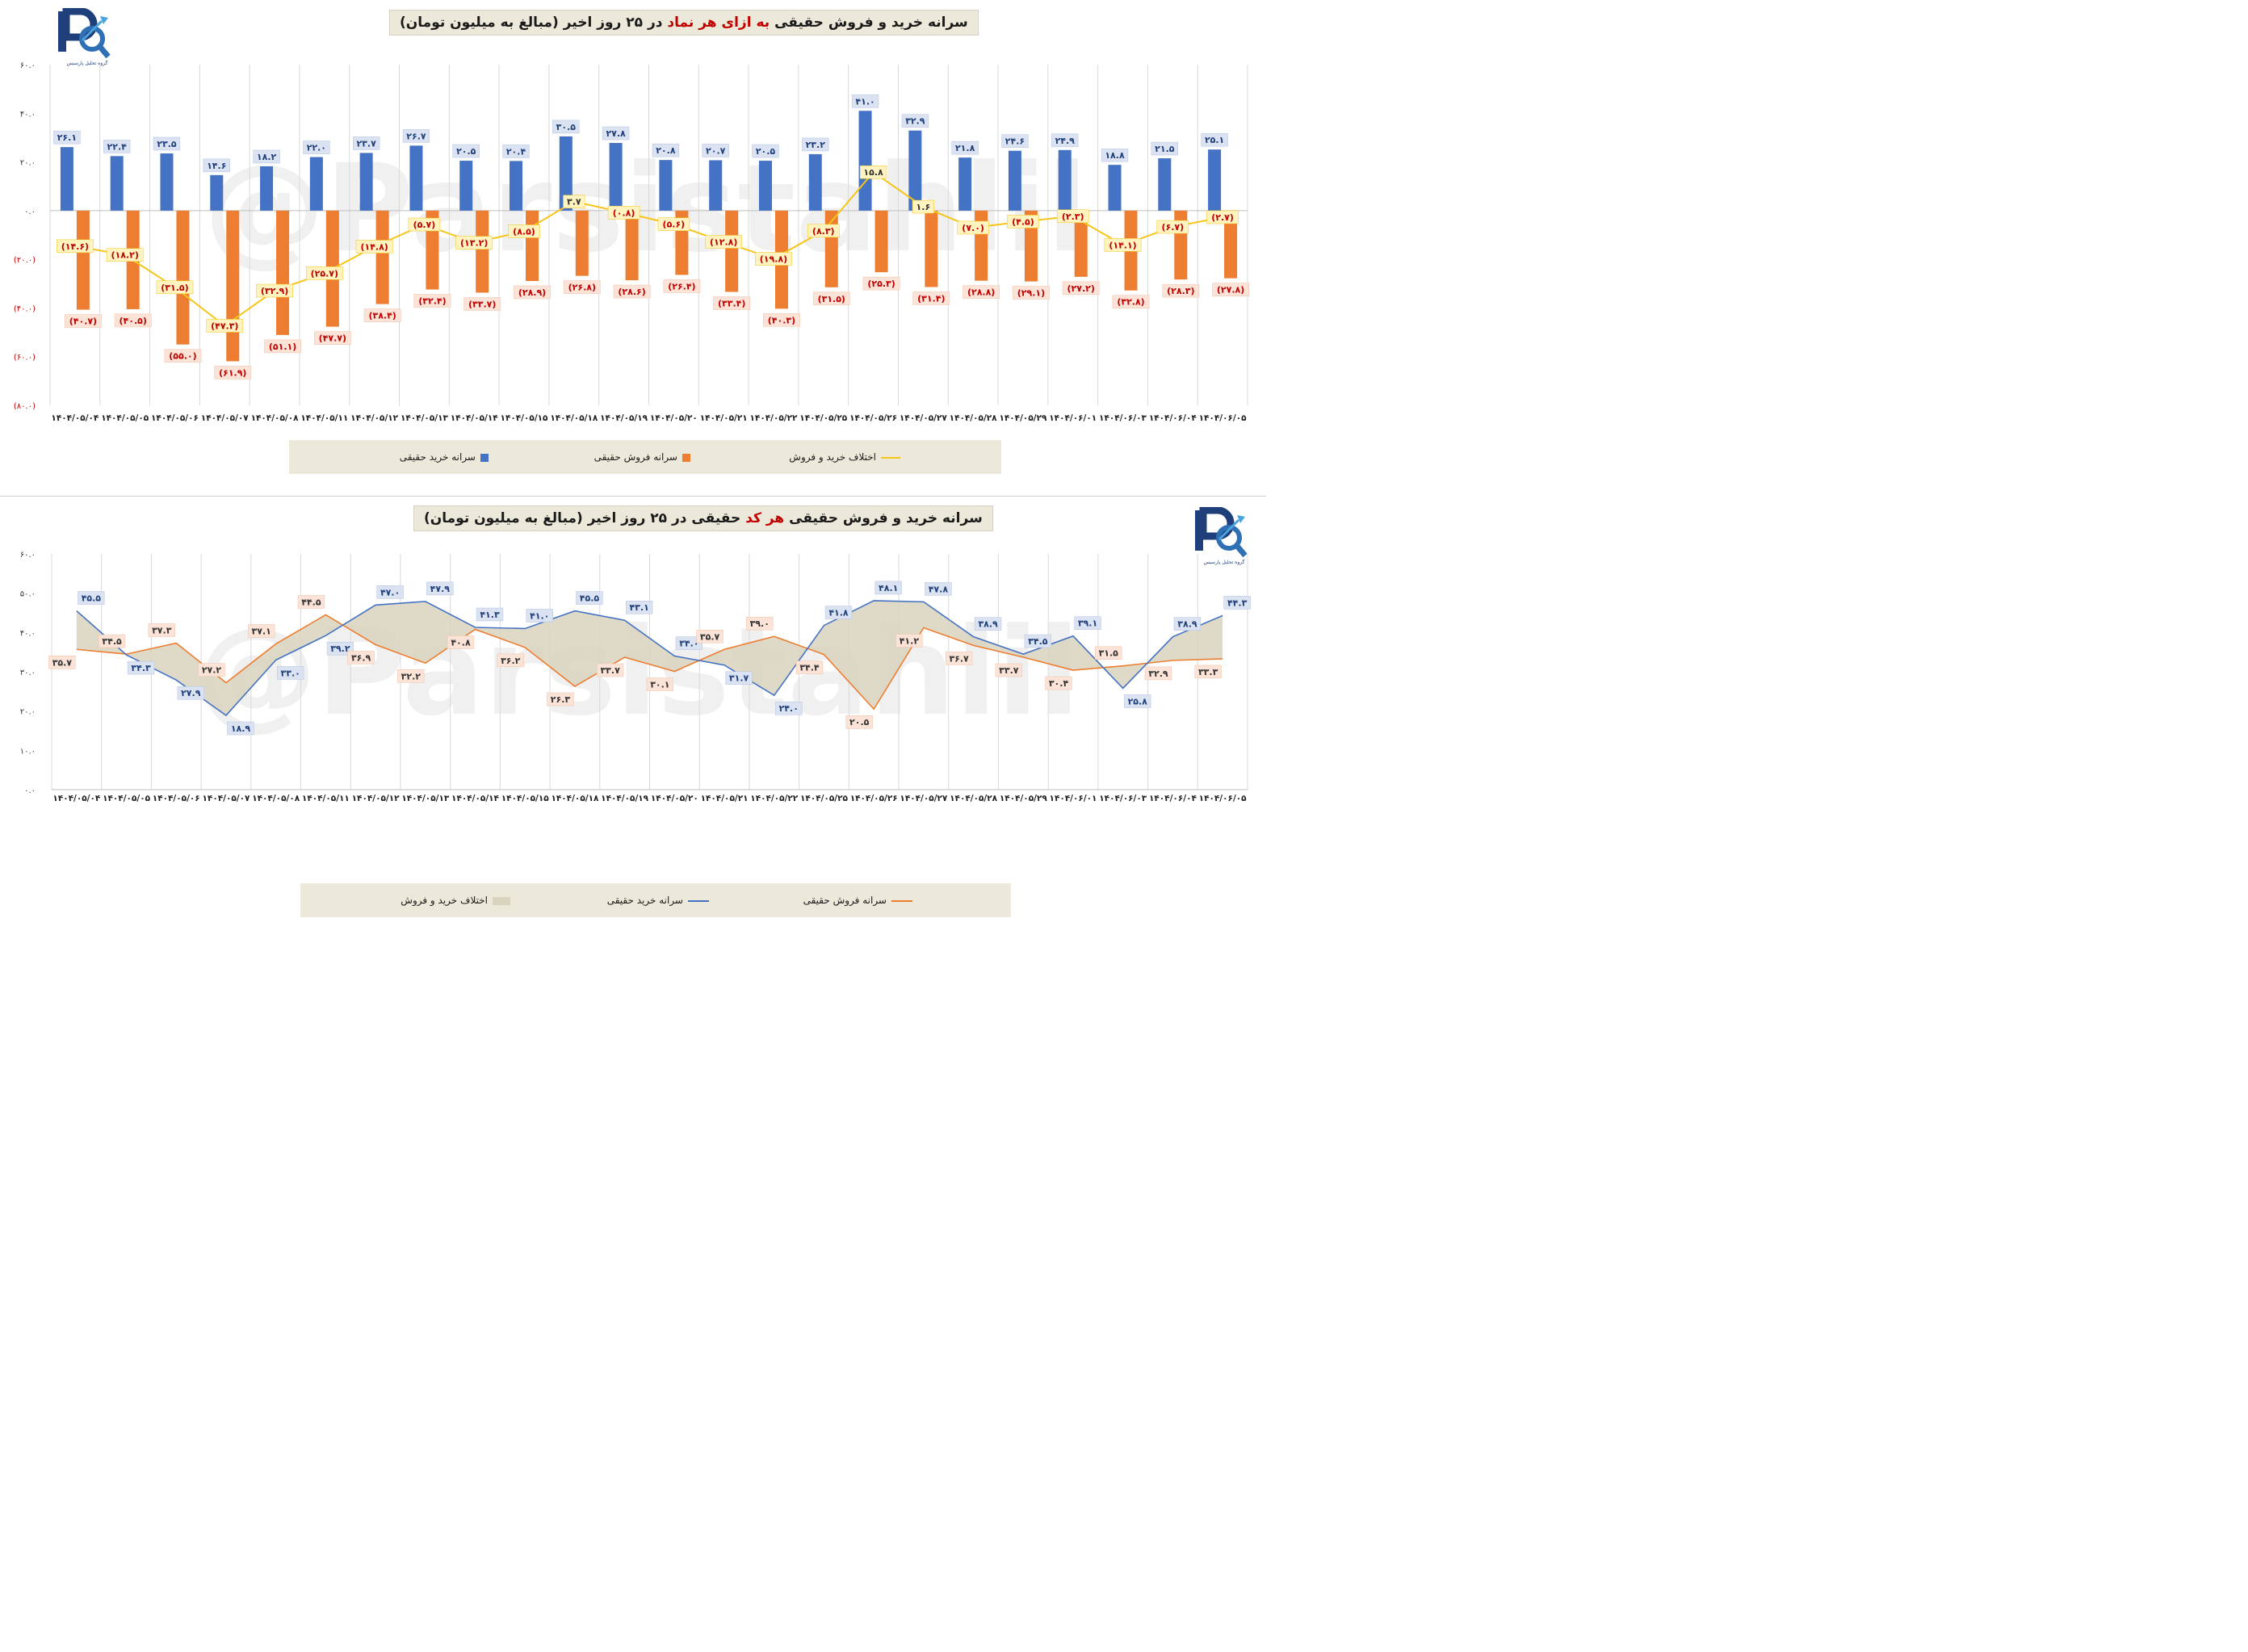 The image size is (2248, 1652). Describe the element at coordinates (25, 406) in the screenshot. I see `y-tick-label: (۸۰.۰)` at that location.